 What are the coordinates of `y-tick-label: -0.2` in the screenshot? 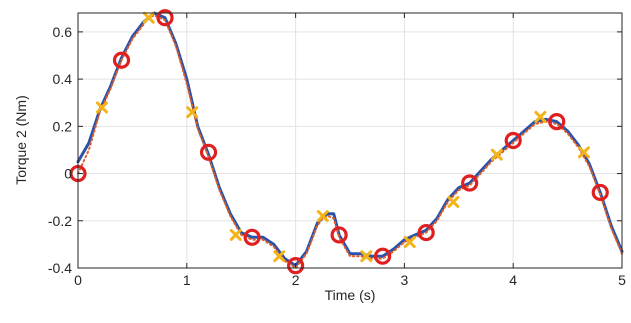 It's located at (60, 221).